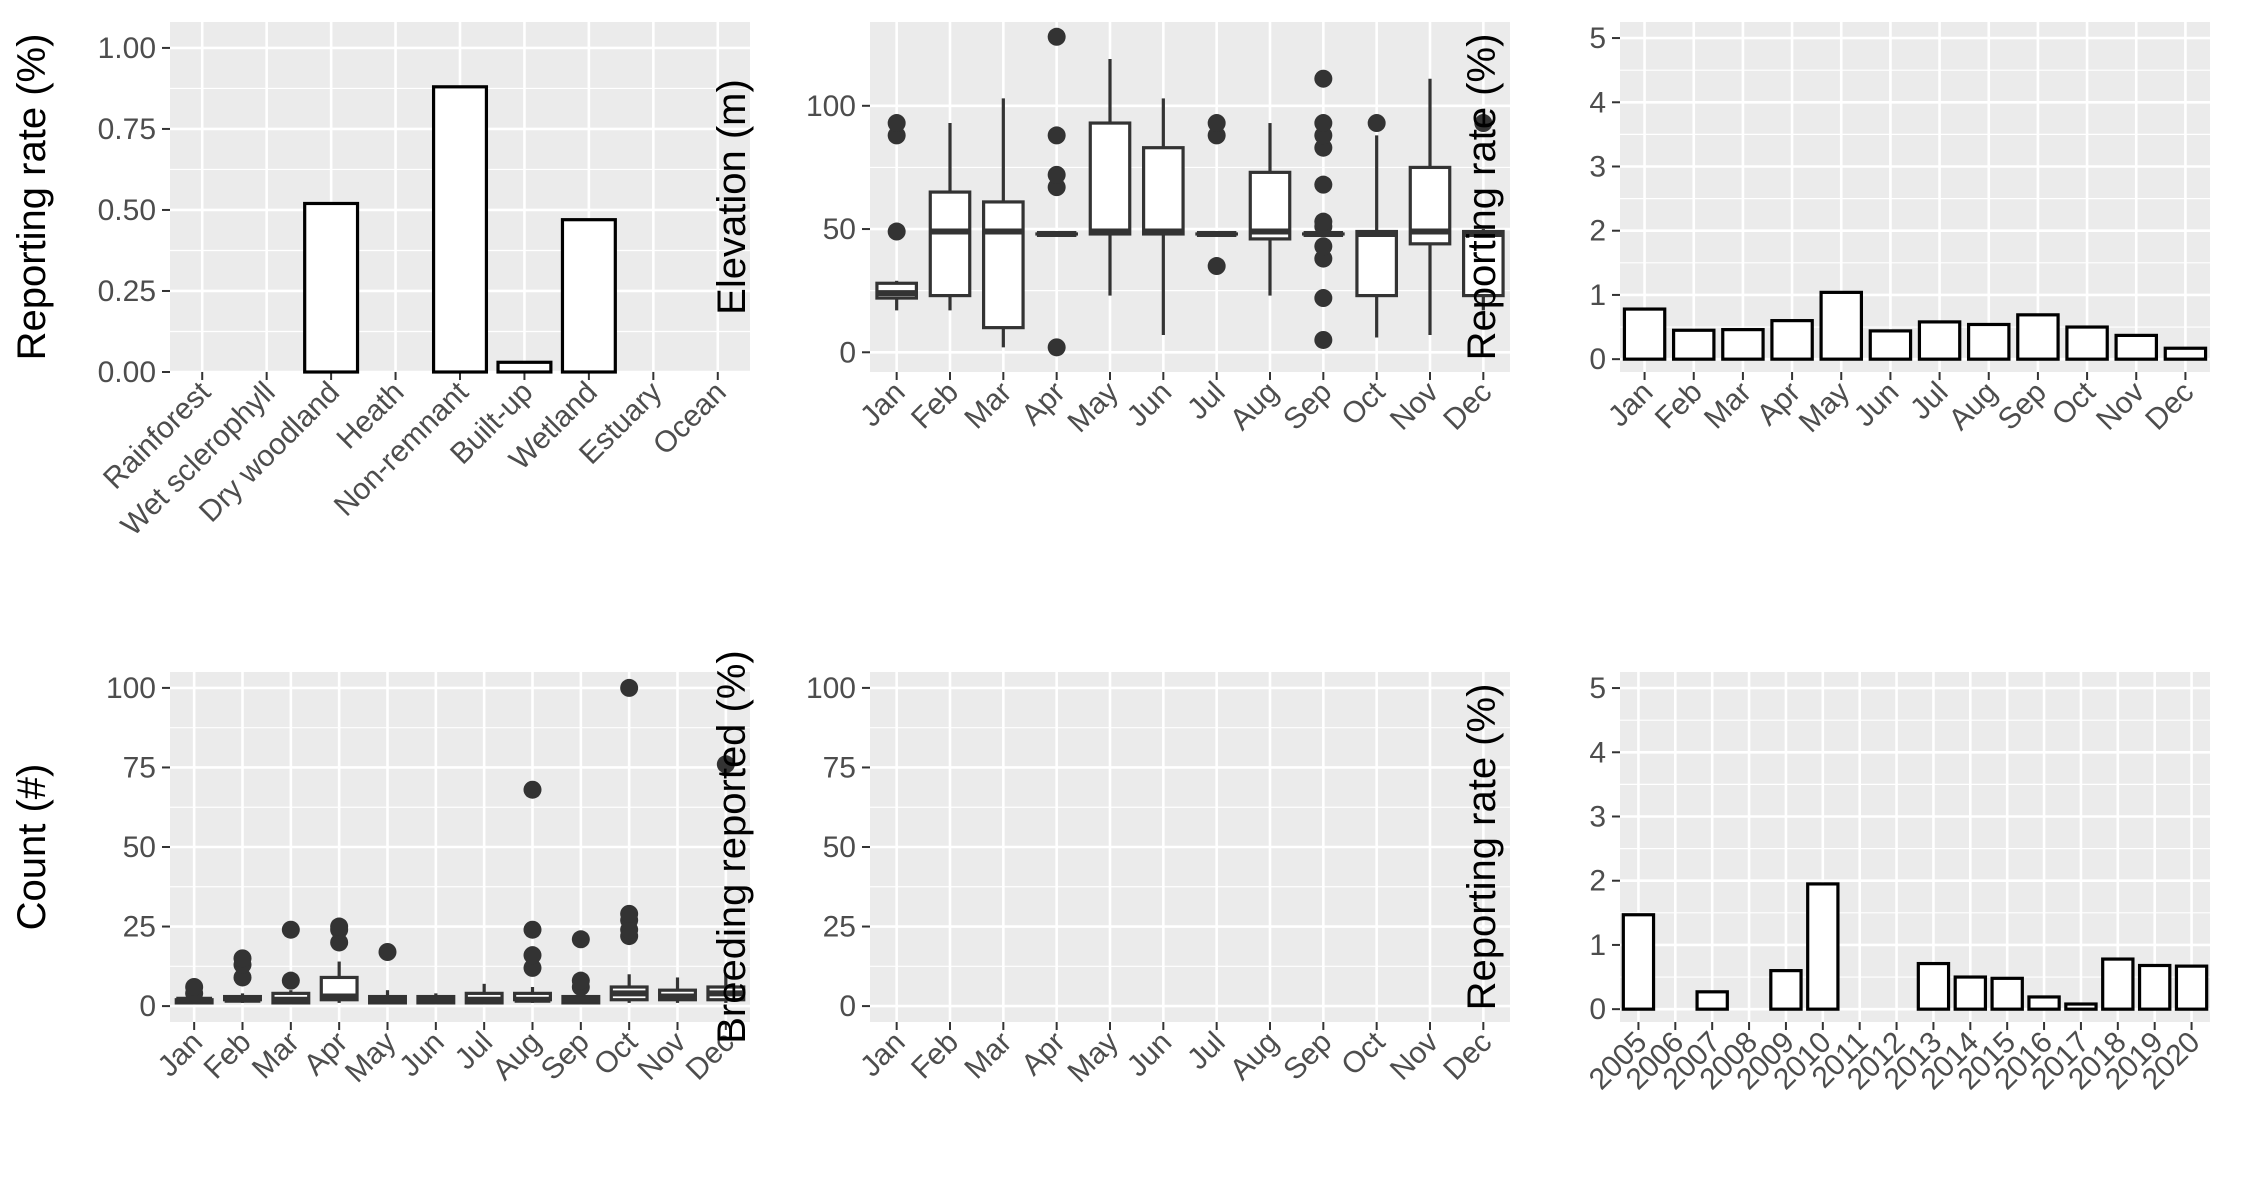  What do you see at coordinates (32, 847) in the screenshot?
I see `y-axis-title: Count (#)` at bounding box center [32, 847].